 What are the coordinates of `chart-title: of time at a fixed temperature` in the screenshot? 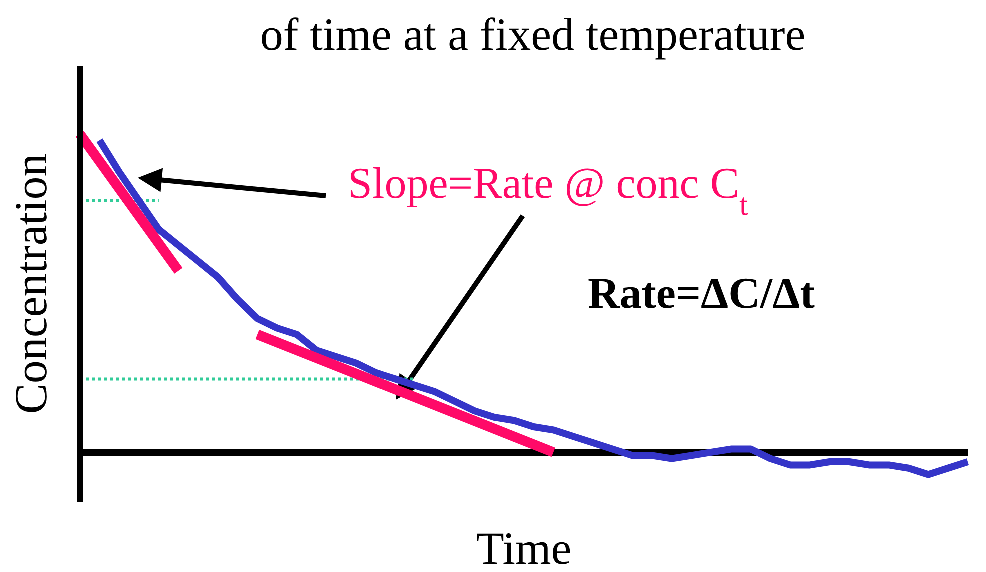 It's located at (533, 34).